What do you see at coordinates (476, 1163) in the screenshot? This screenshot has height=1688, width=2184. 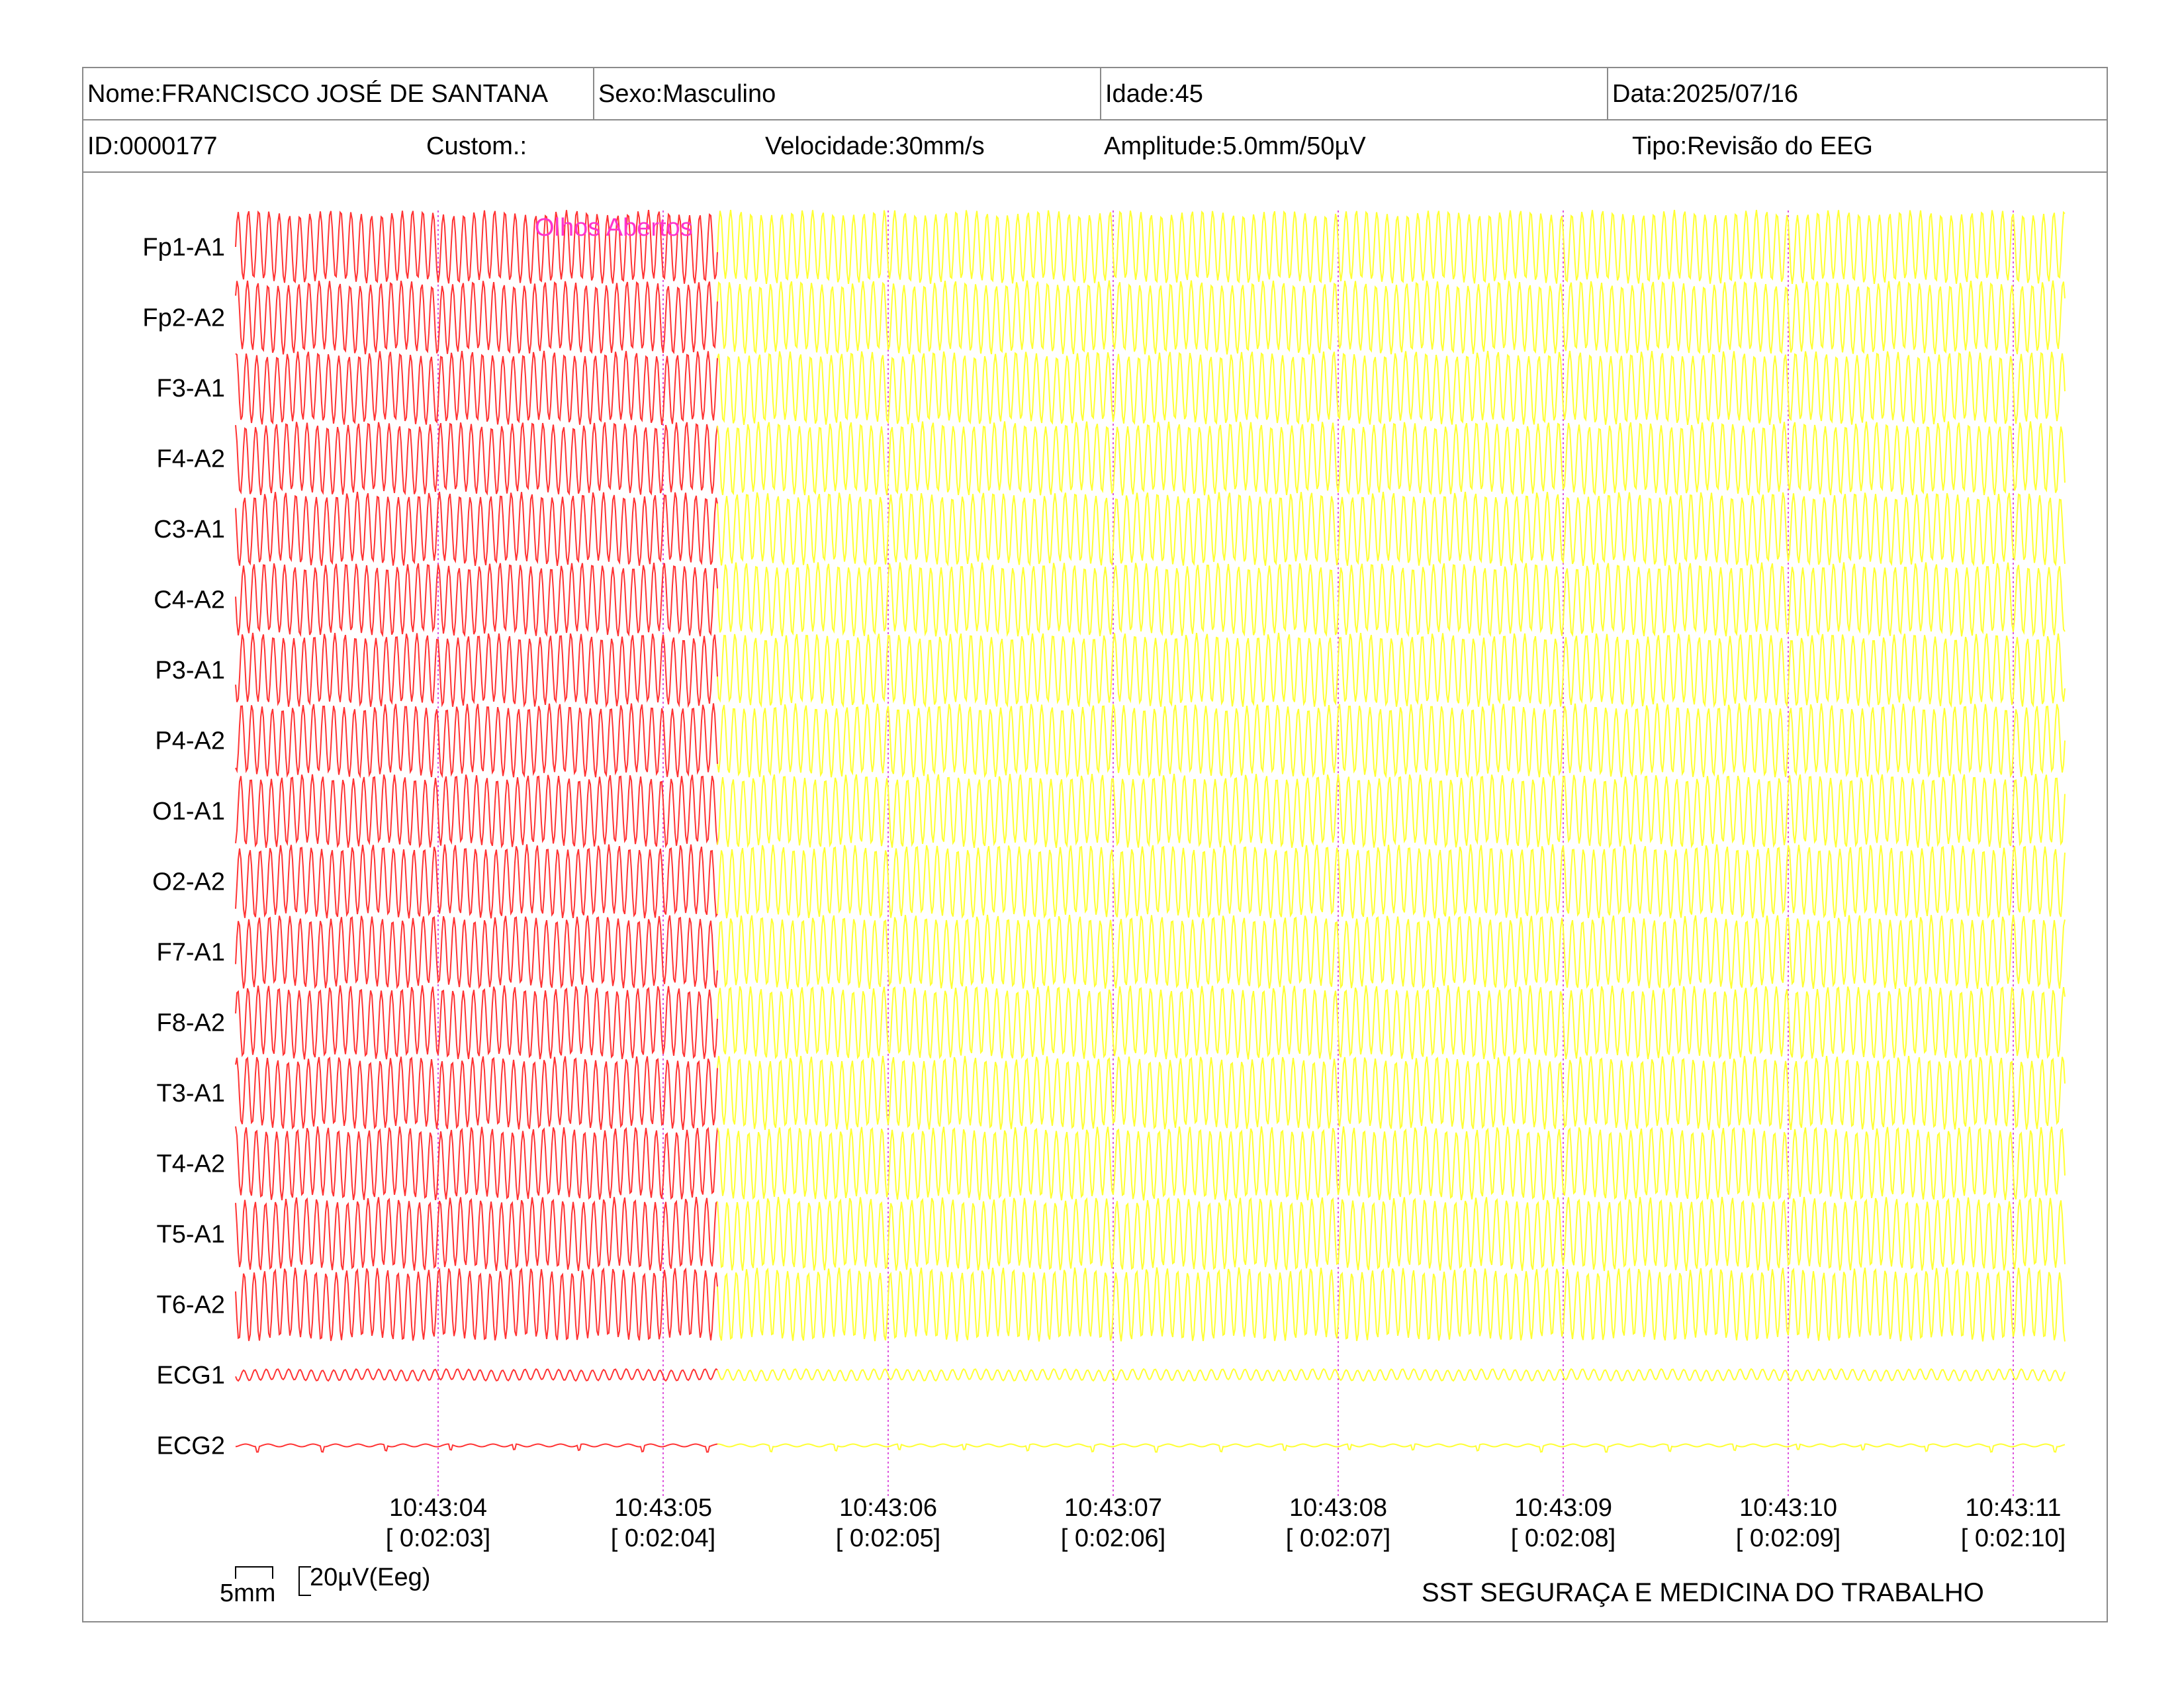 I see `trace-reviewed-t4-a2` at bounding box center [476, 1163].